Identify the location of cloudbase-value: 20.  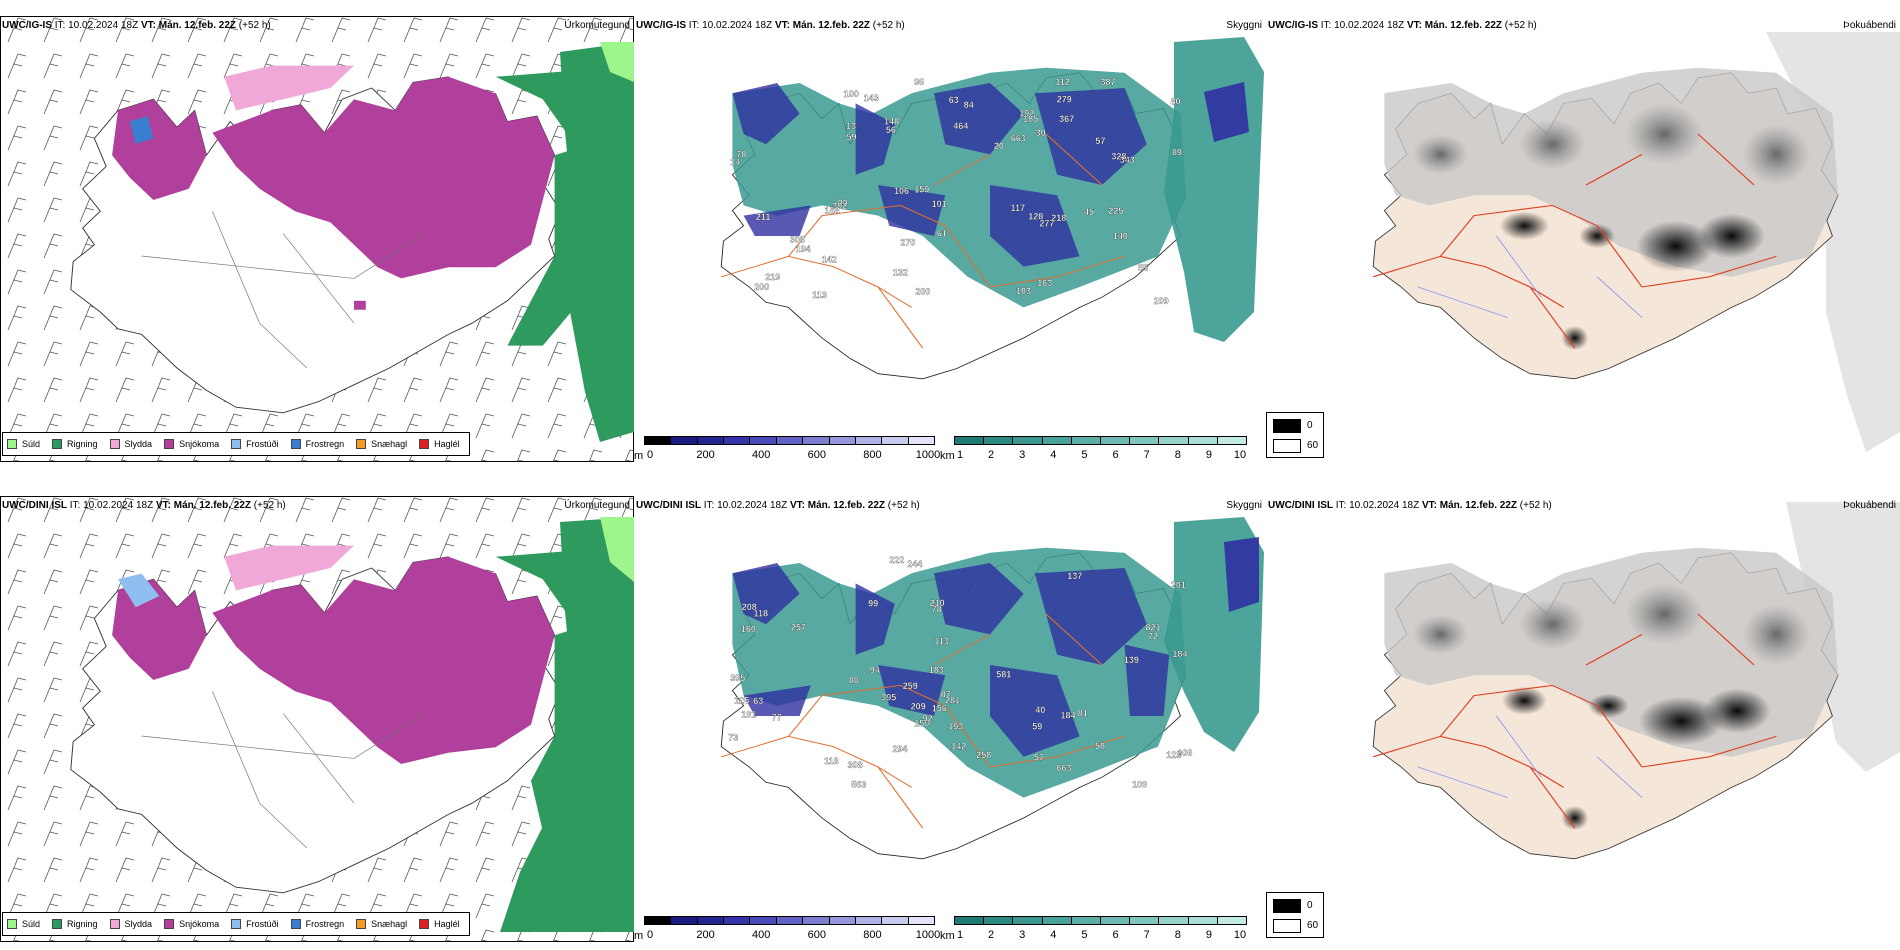
(999, 146).